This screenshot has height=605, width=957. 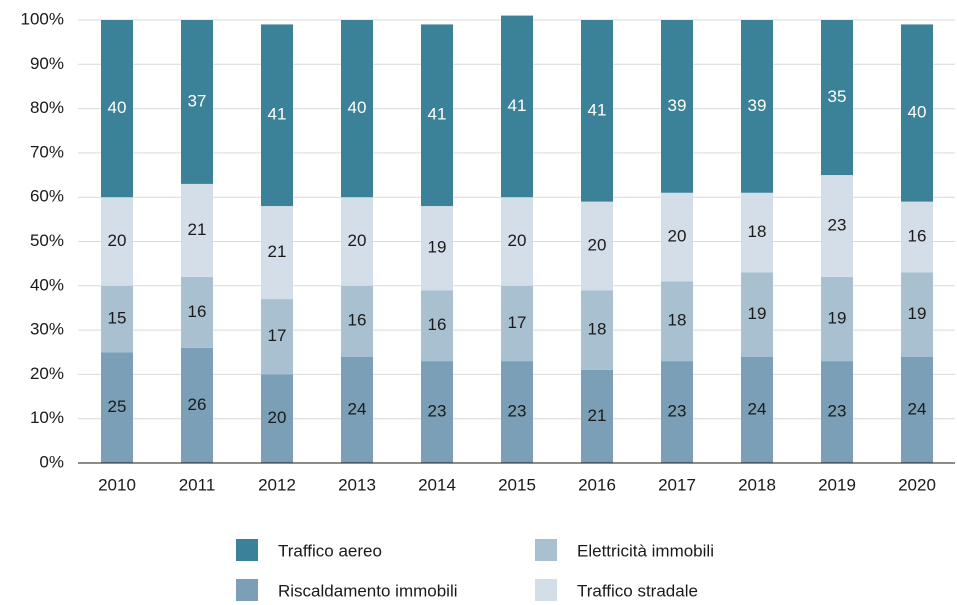 I want to click on x-tick-label: 2014, so click(x=437, y=484).